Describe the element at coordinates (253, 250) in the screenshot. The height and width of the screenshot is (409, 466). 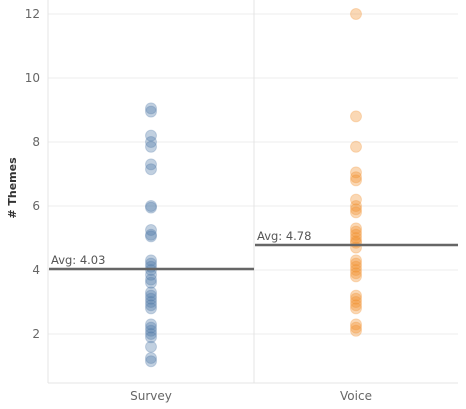
I see `average-lines: Avg: 4.03 Avg: 4.78` at that location.